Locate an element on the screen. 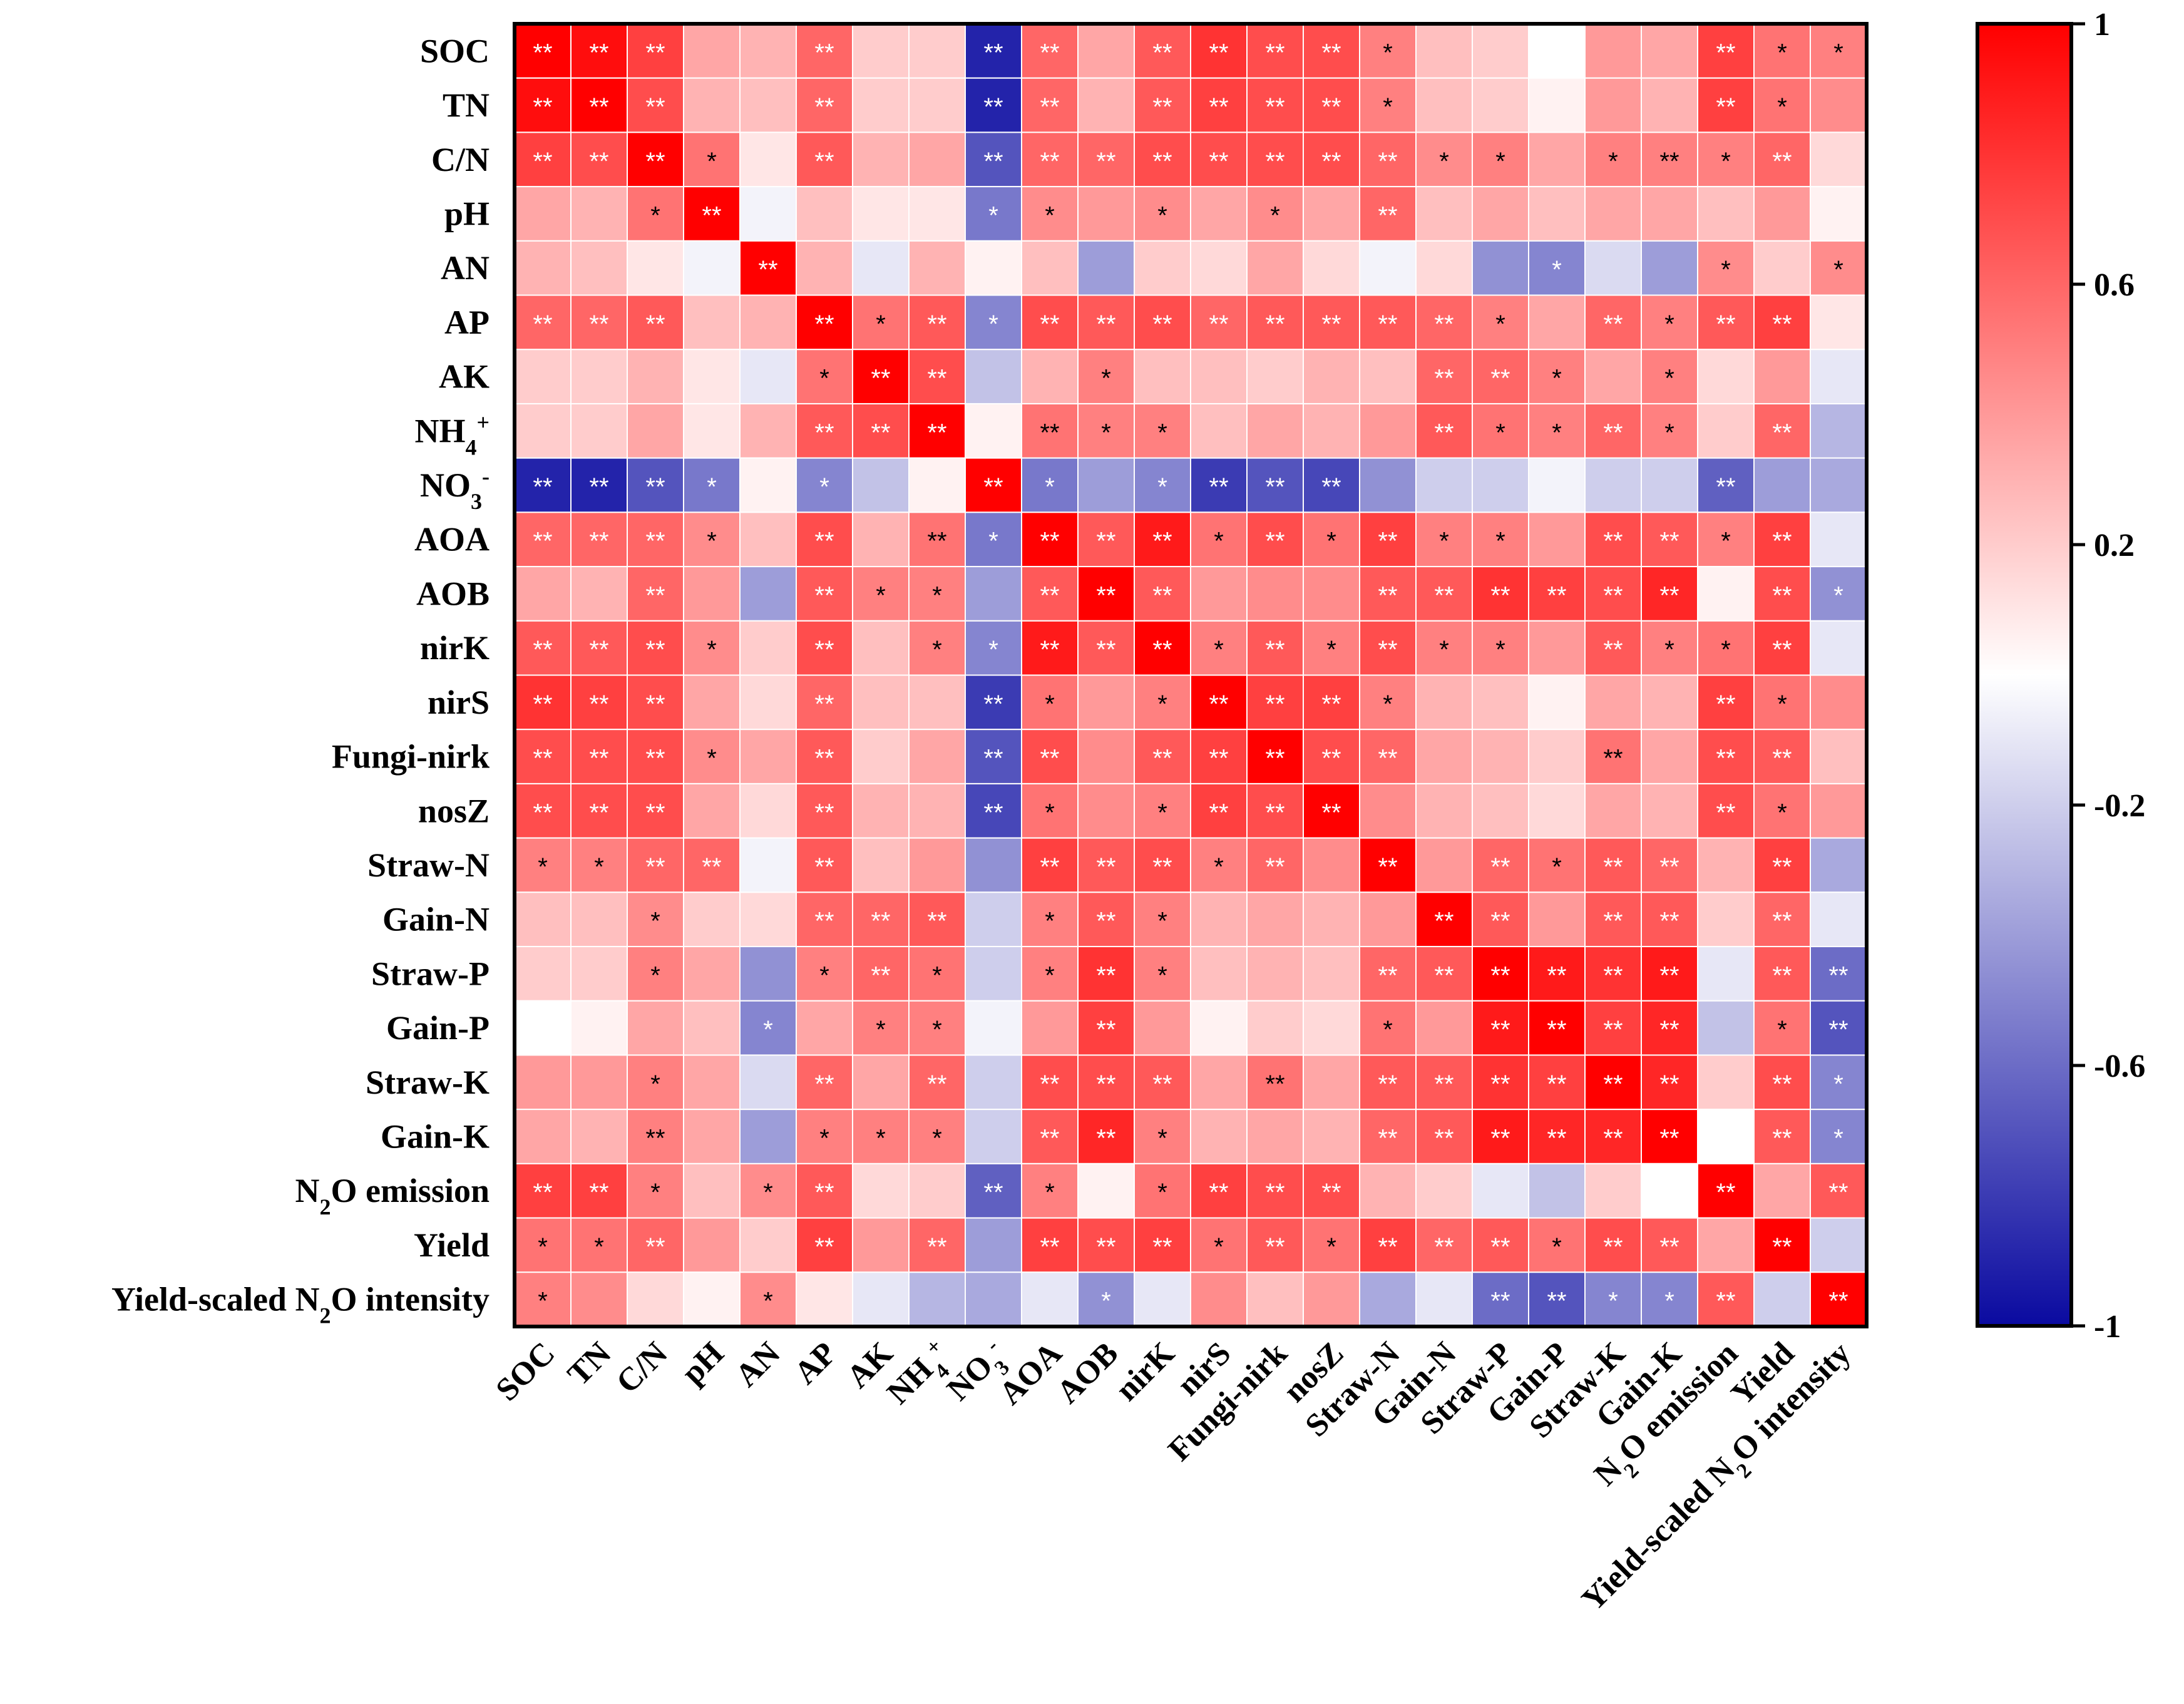  heatmap-cell-nh4-n2o-emission is located at coordinates (1726, 431).